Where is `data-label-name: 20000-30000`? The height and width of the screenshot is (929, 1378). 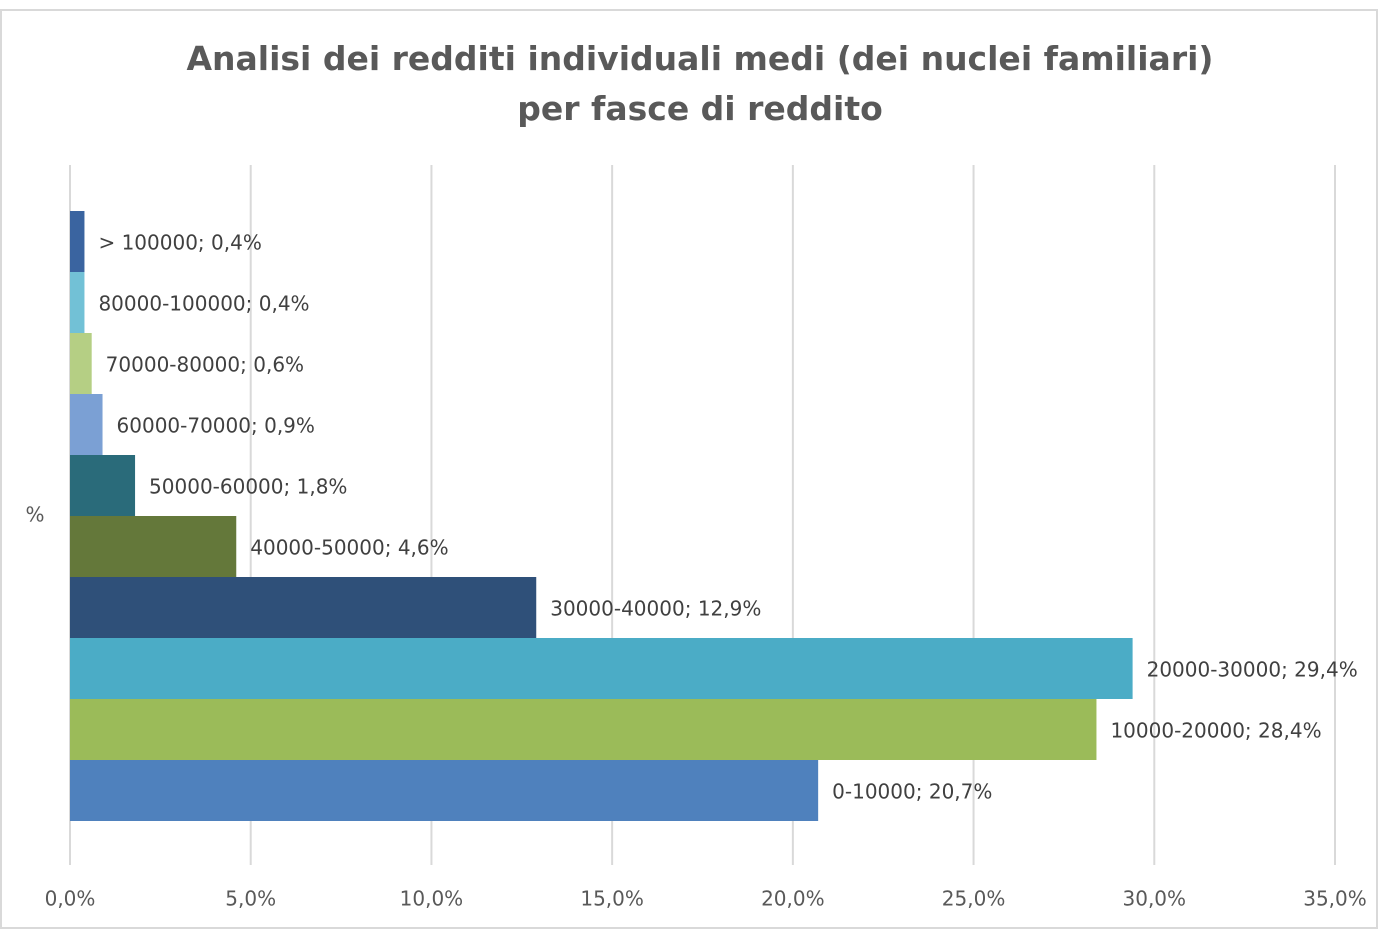
data-label-name: 20000-30000 is located at coordinates (1214, 669).